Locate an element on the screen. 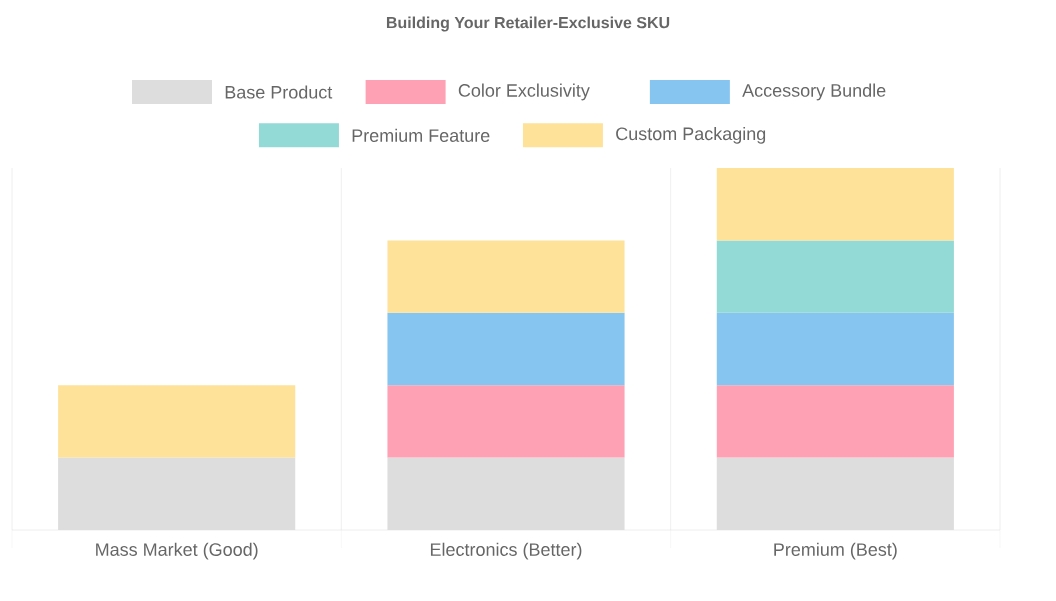 This screenshot has height=601, width=1056. legend-label: Premium Feature is located at coordinates (421, 135).